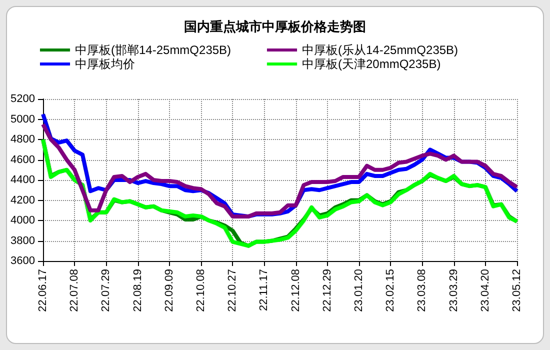 This screenshot has height=350, width=550. What do you see at coordinates (485, 290) in the screenshot?
I see `x-tick-label: 23.04.20` at bounding box center [485, 290].